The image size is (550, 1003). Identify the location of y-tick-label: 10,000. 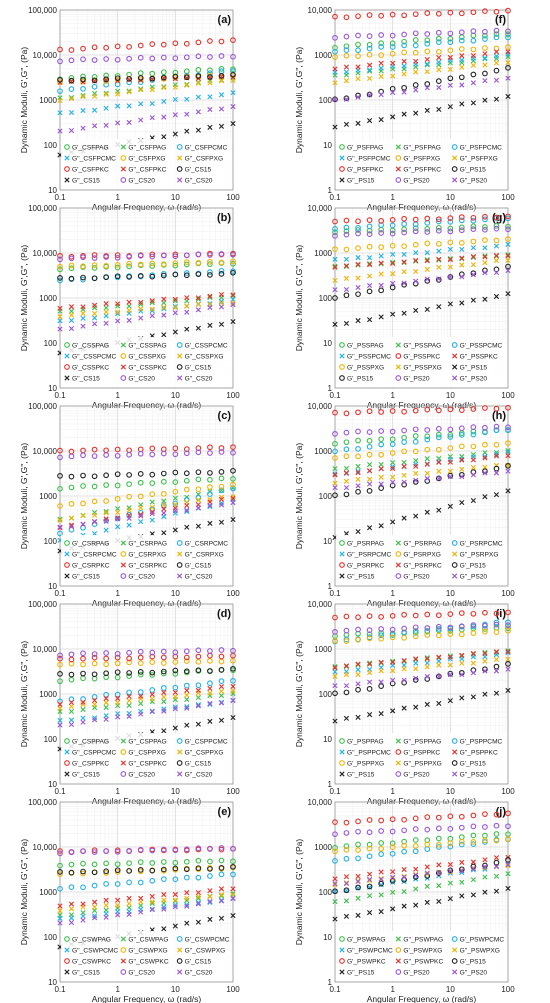
(320, 604).